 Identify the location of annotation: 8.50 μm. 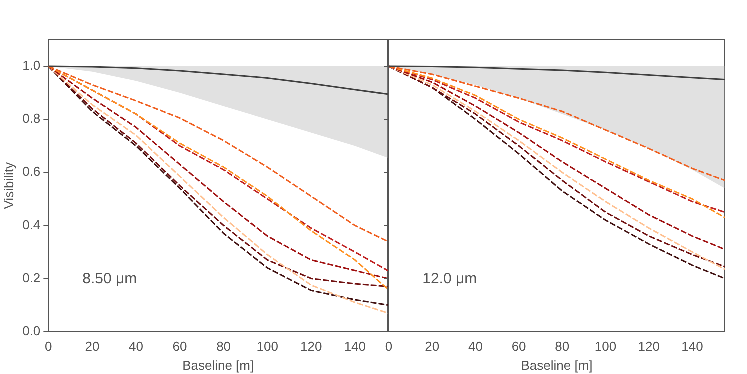
(110, 279).